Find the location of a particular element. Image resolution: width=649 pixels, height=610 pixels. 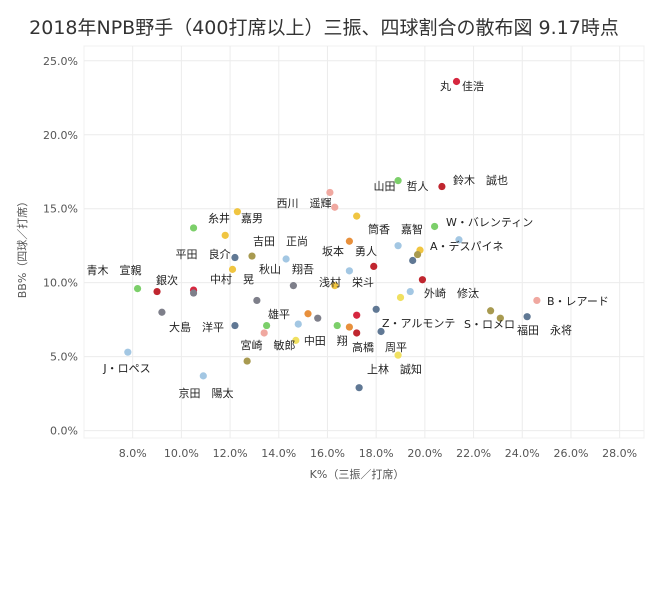

point-label: 高橋 周平 is located at coordinates (379, 347).